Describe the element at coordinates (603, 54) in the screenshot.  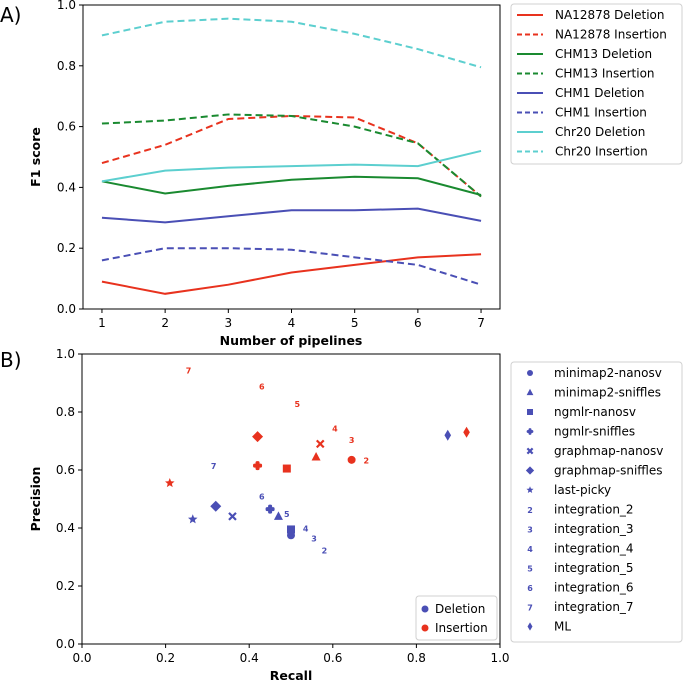
I see `legend-label-chm13-deletion: CHM13 Deletion` at that location.